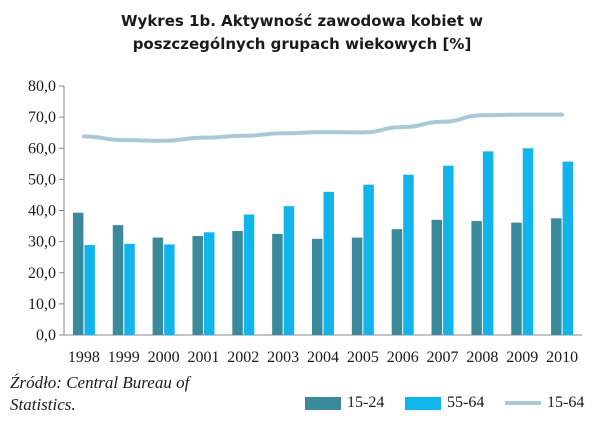  Describe the element at coordinates (363, 357) in the screenshot. I see `x-tick-label: 2005` at that location.